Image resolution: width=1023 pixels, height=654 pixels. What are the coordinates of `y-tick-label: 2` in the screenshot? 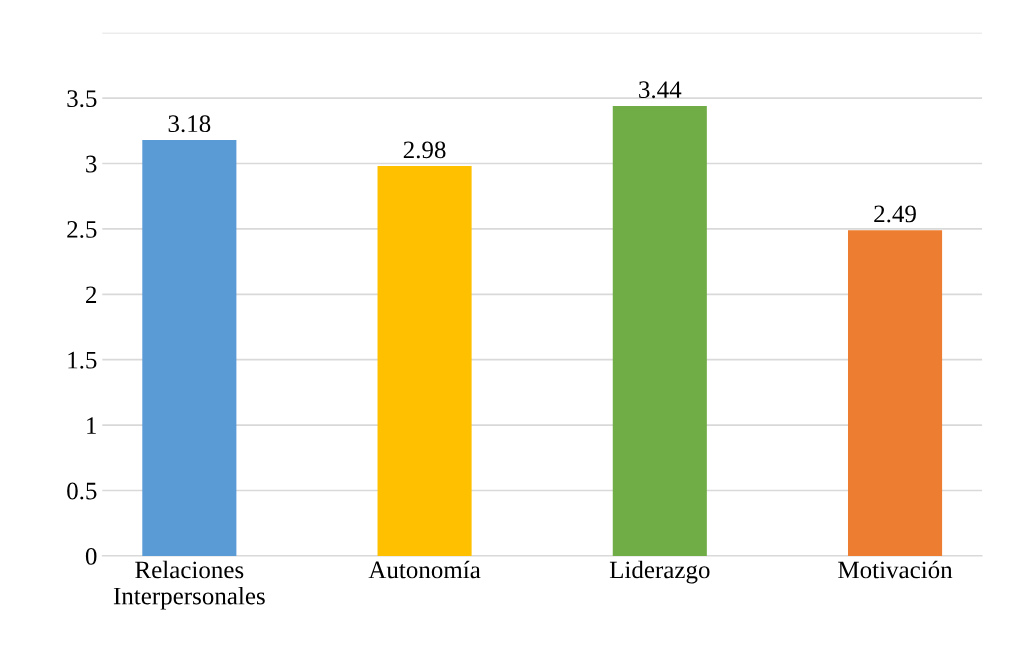 It's located at (91, 294).